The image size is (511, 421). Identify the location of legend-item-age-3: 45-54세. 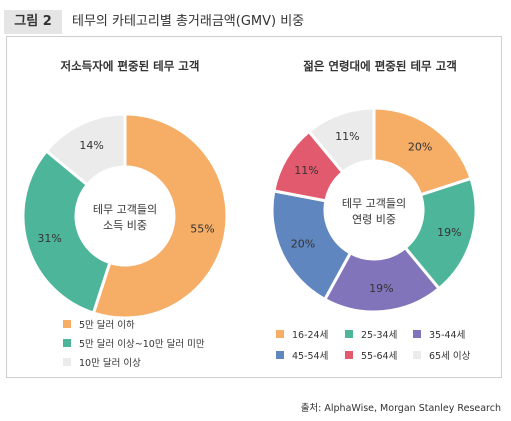
(302, 355).